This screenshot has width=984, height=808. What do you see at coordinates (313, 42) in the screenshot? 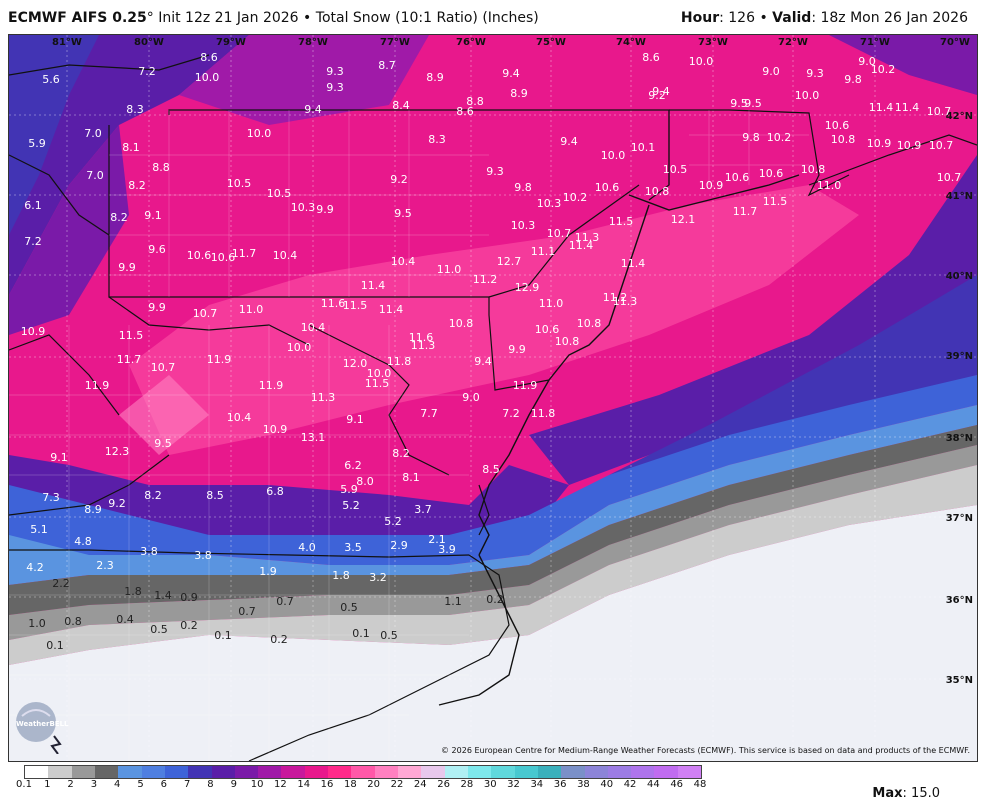
I see `lon-label: 78°W` at bounding box center [313, 42].